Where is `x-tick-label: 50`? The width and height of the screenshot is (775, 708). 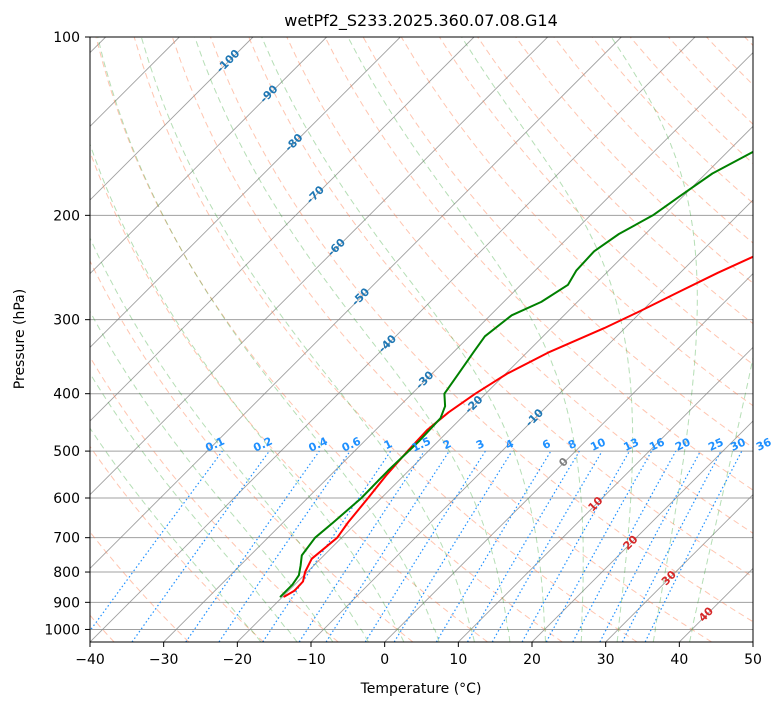
x-tick-label: 50 is located at coordinates (753, 660).